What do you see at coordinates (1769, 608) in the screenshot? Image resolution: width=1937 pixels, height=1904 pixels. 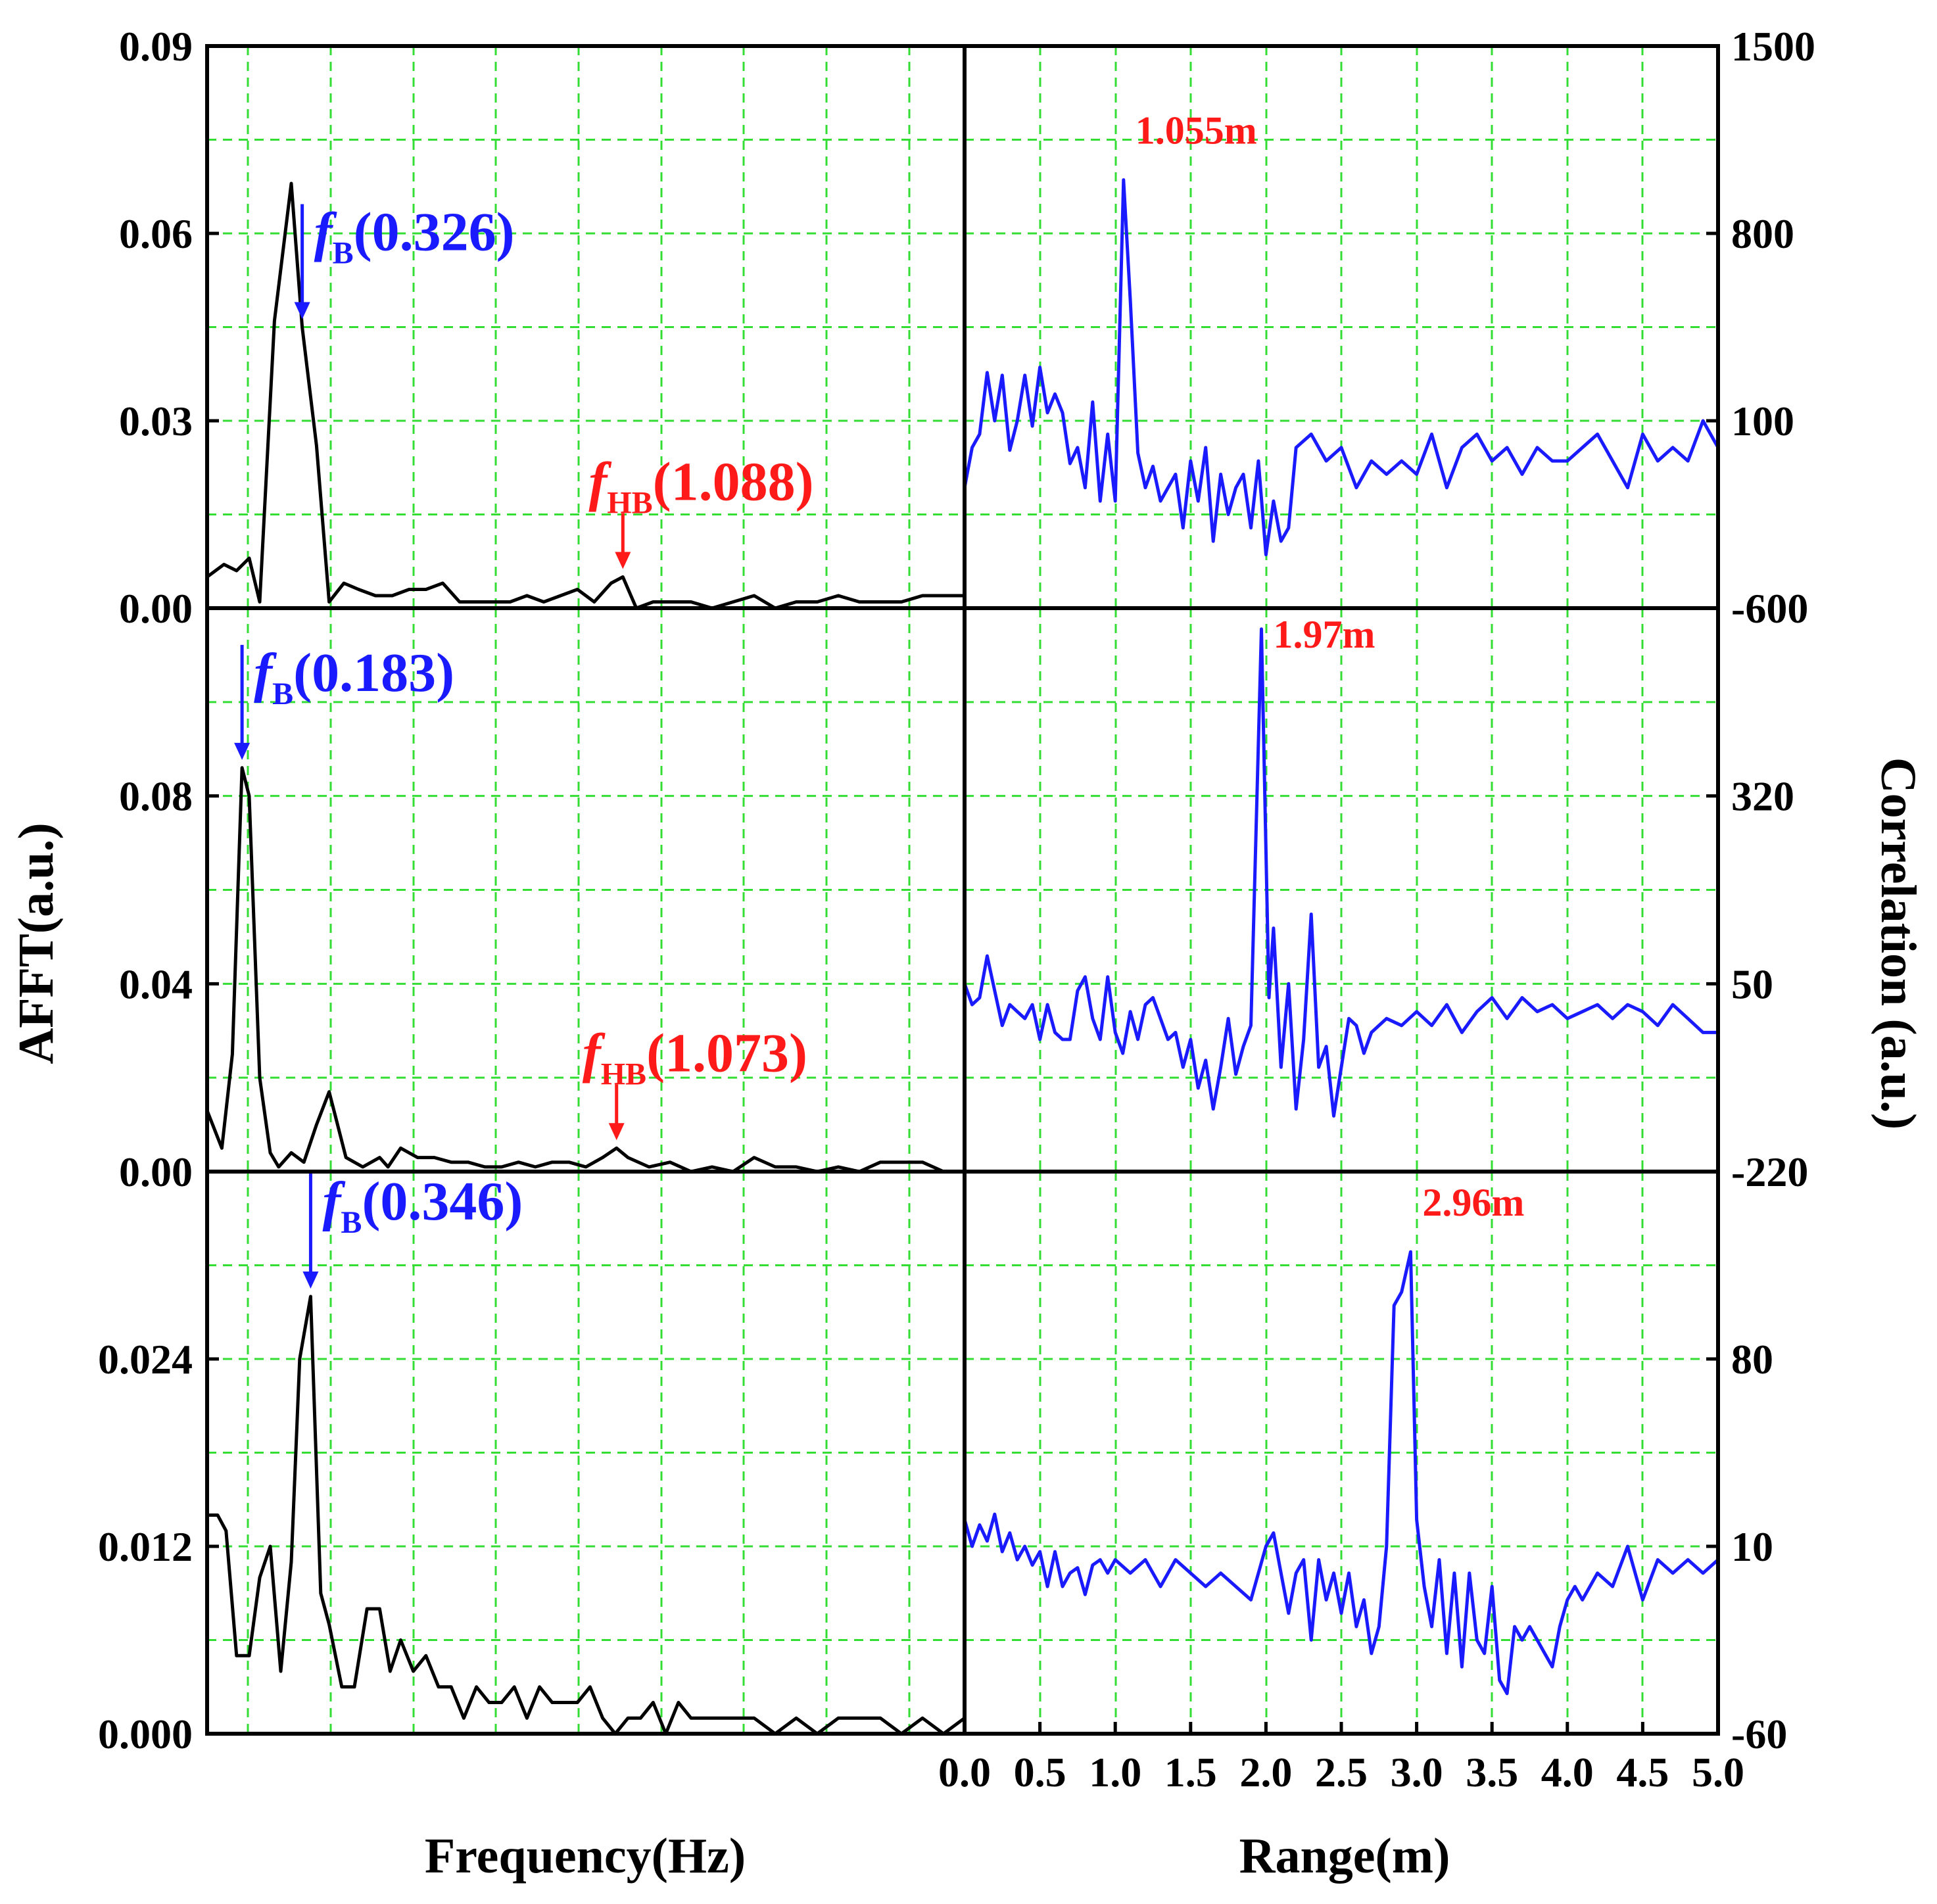 I see `y-tick-label-right: -600` at bounding box center [1769, 608].